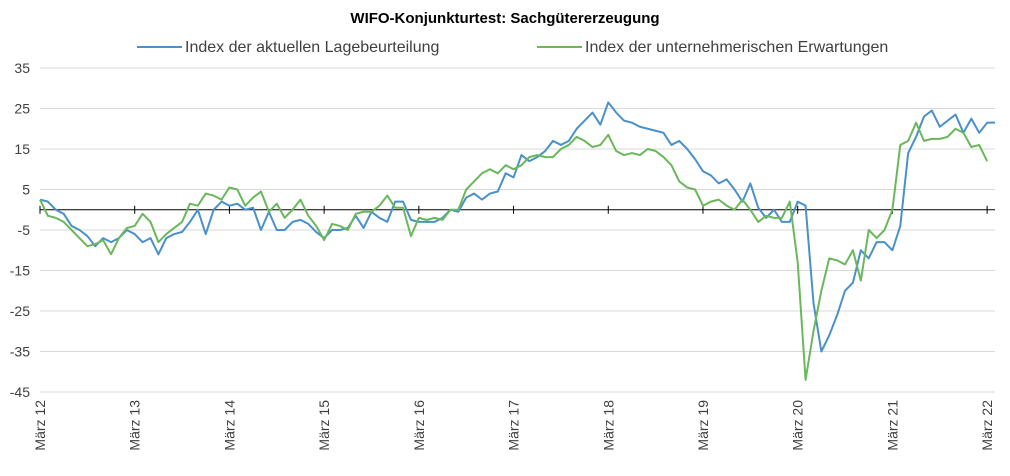 The height and width of the screenshot is (476, 1010). What do you see at coordinates (20, 392) in the screenshot?
I see `y-tick-label: -45` at bounding box center [20, 392].